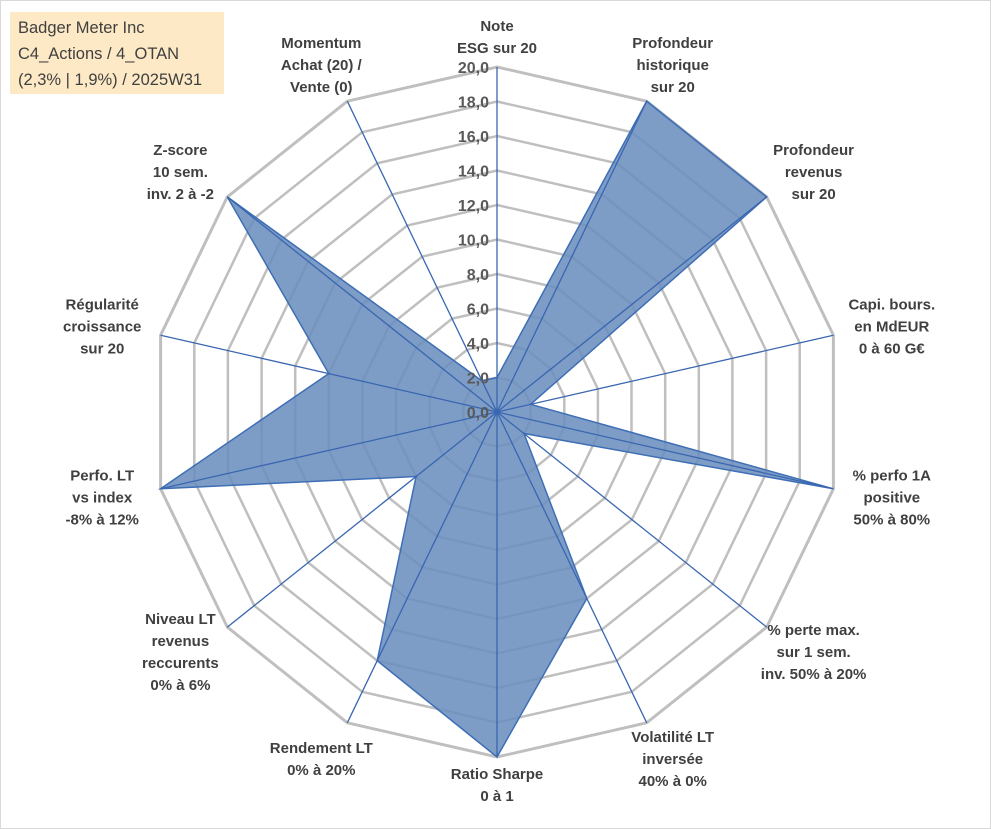 The width and height of the screenshot is (991, 829). What do you see at coordinates (473, 68) in the screenshot?
I see `tick-label: 20,0` at bounding box center [473, 68].